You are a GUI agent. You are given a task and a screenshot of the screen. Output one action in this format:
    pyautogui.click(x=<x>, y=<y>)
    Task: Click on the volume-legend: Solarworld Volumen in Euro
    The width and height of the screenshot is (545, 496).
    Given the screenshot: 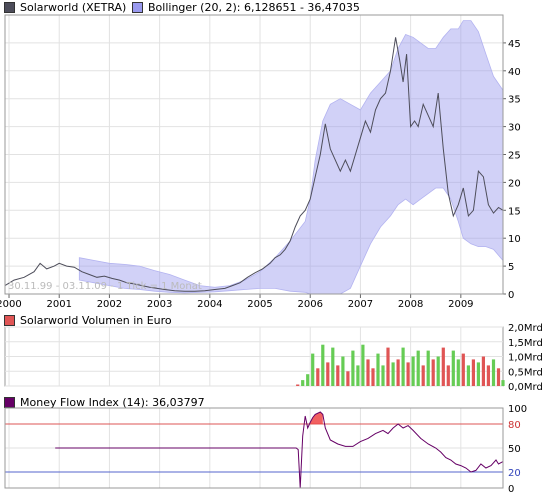 What is the action you would take?
    pyautogui.click(x=88, y=320)
    